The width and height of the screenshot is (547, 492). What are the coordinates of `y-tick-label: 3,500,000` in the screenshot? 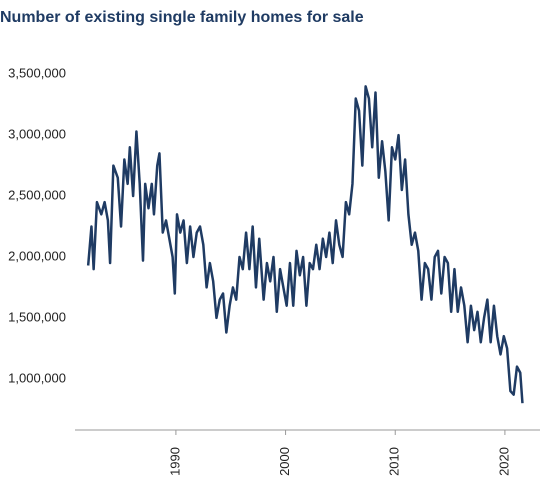 It's located at (37, 73).